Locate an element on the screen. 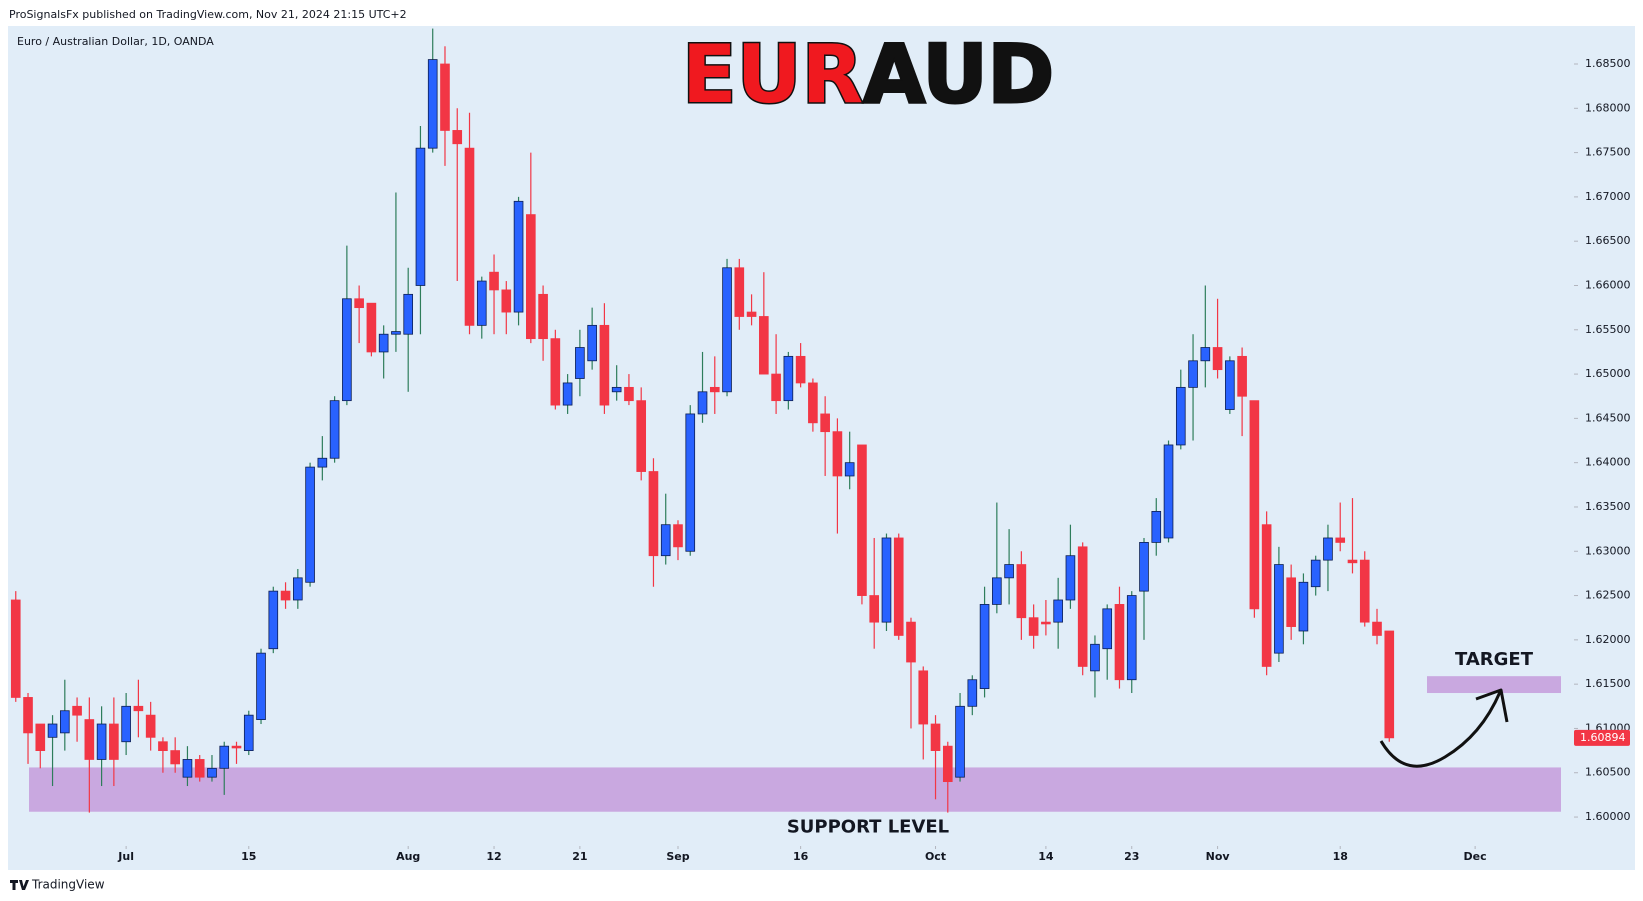 This screenshot has height=901, width=1643. y-tick-label: 1.63500 is located at coordinates (1608, 506).